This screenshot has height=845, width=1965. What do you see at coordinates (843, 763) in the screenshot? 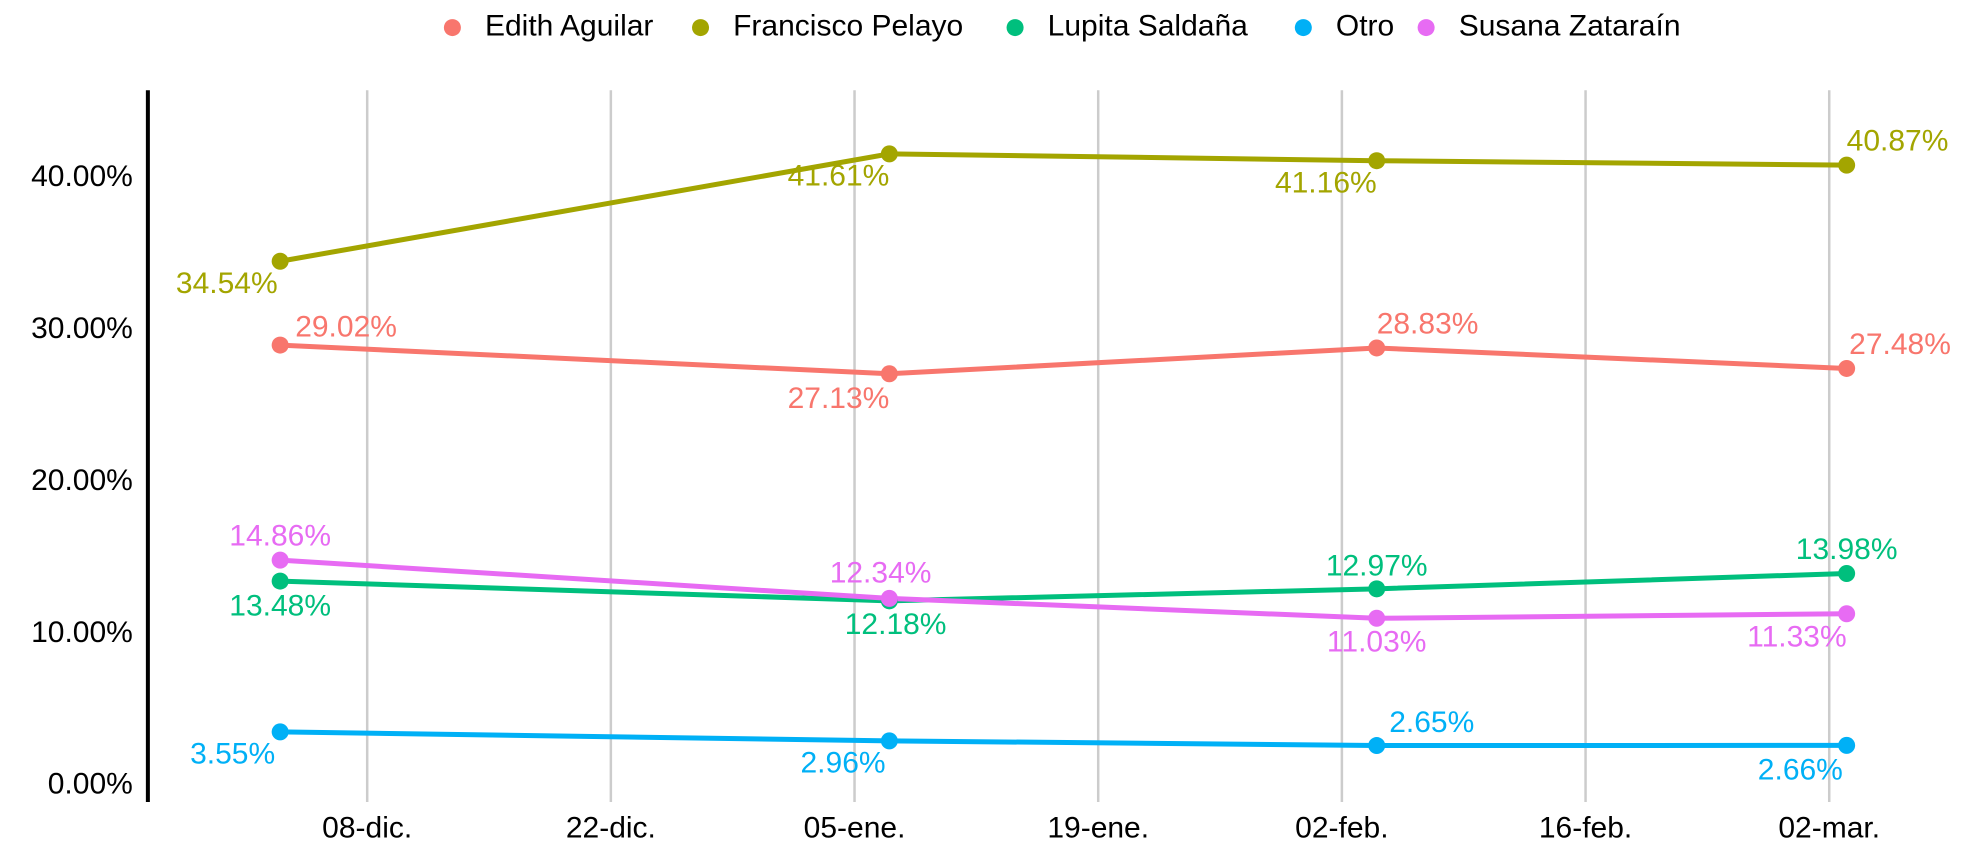
I see `data-label: 2.96%` at bounding box center [843, 763].